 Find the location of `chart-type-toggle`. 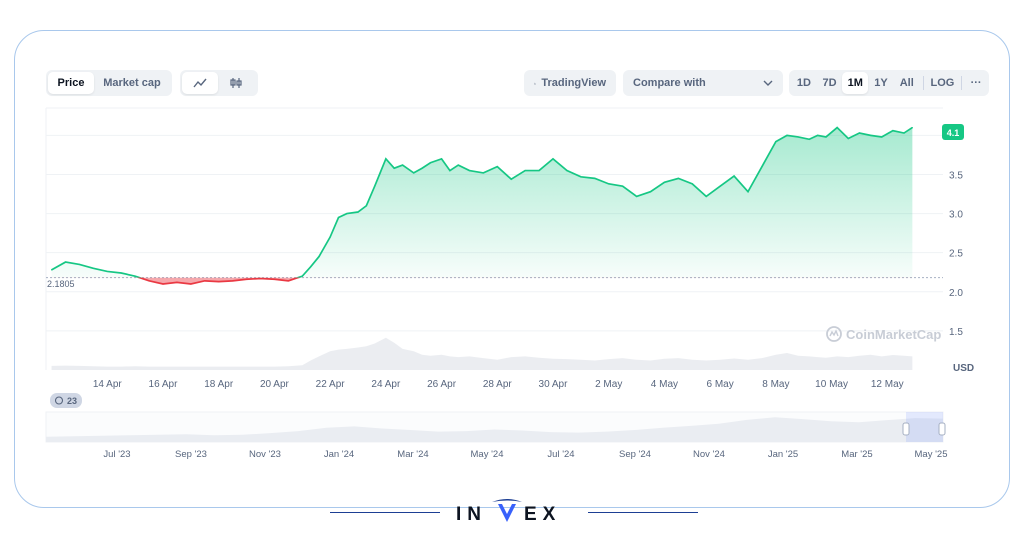

chart-type-toggle is located at coordinates (219, 83).